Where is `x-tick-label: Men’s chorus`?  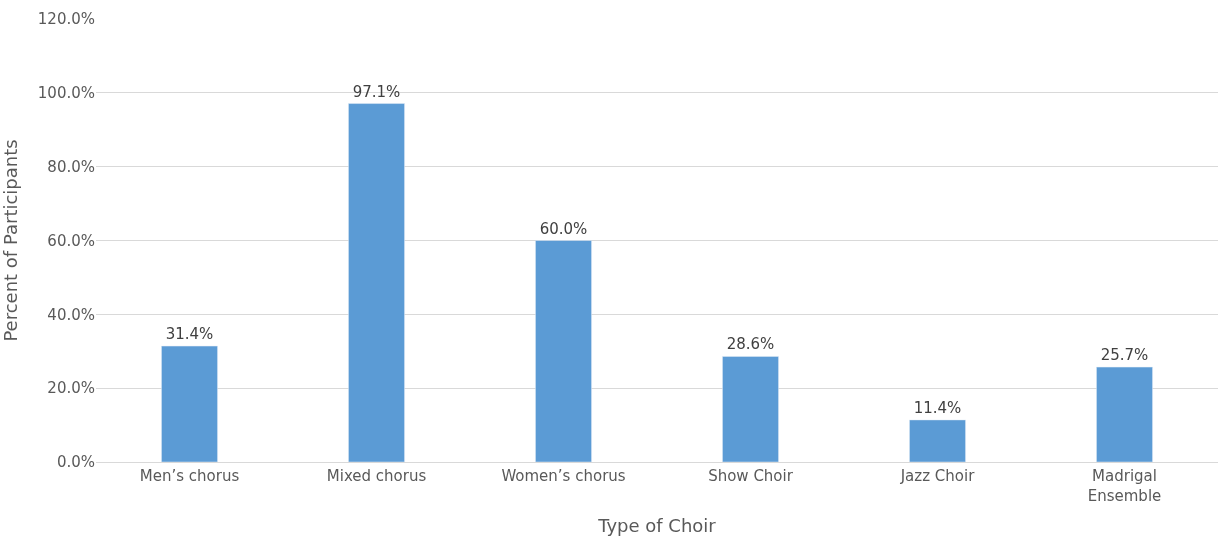 x-tick-label: Men’s chorus is located at coordinates (189, 476).